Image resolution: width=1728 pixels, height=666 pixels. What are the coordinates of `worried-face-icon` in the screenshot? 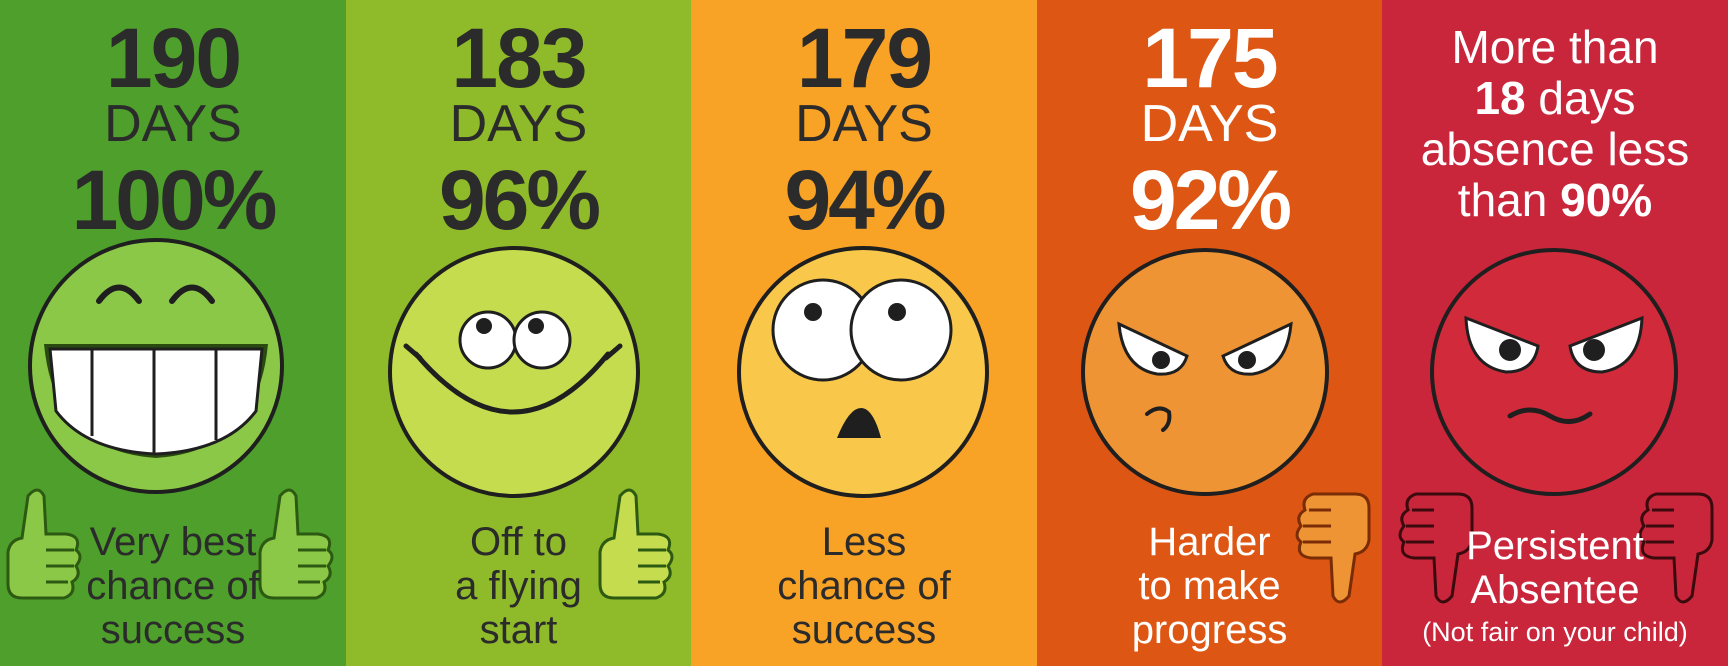 It's located at (863, 372).